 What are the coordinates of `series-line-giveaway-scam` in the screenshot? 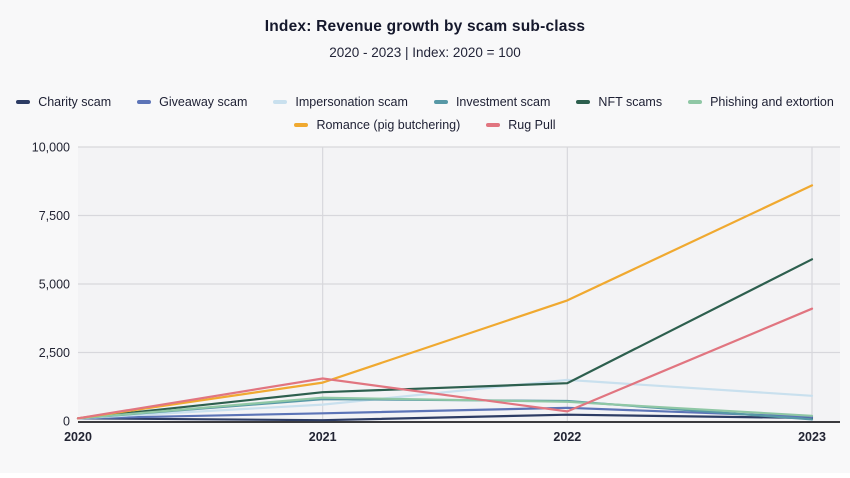 It's located at (445, 413).